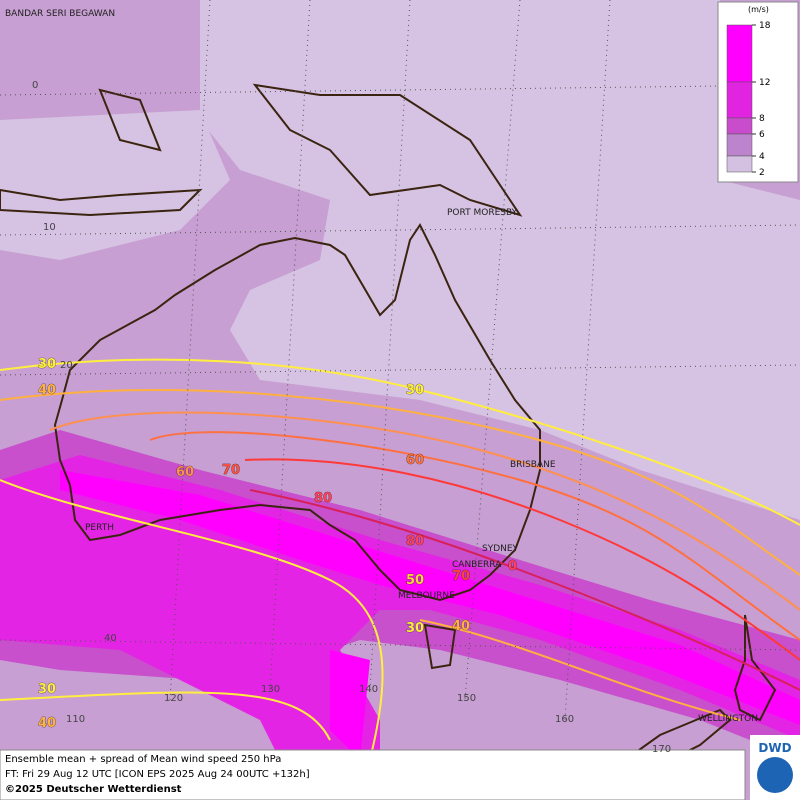 This screenshot has width=800, height=804. Describe the element at coordinates (368, 689) in the screenshot. I see `longitude-label: 140` at that location.